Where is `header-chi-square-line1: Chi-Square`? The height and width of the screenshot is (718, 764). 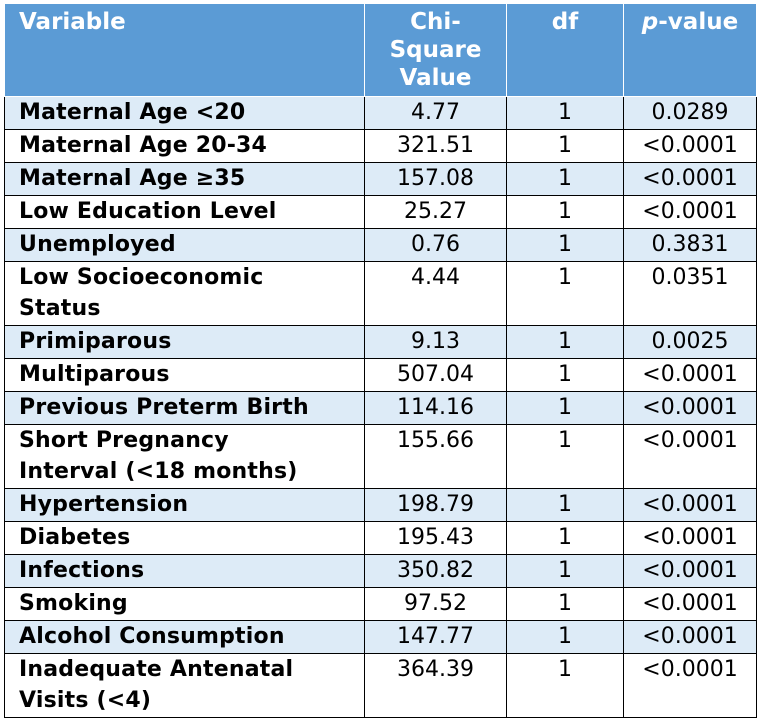 header-chi-square-line1: Chi-Square is located at coordinates (435, 36).